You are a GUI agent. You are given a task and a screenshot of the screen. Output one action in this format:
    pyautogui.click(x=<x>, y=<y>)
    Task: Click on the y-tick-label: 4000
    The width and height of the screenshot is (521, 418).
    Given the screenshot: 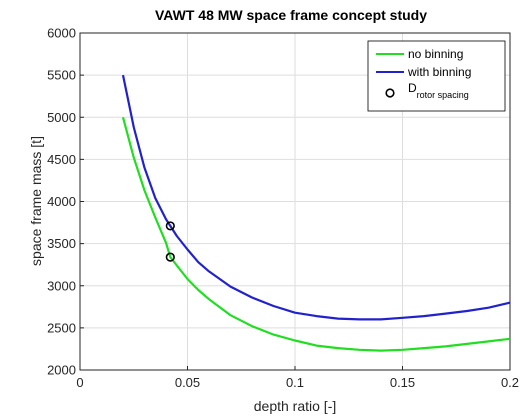 What is the action you would take?
    pyautogui.click(x=61, y=201)
    